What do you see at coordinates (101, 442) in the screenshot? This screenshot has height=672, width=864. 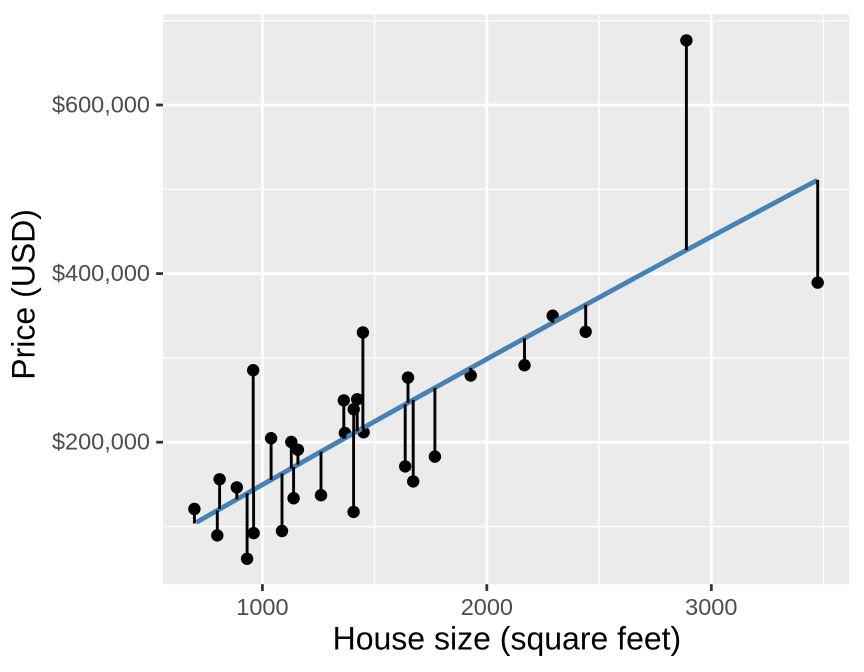 I see `svg-text: $200,000` at bounding box center [101, 442].